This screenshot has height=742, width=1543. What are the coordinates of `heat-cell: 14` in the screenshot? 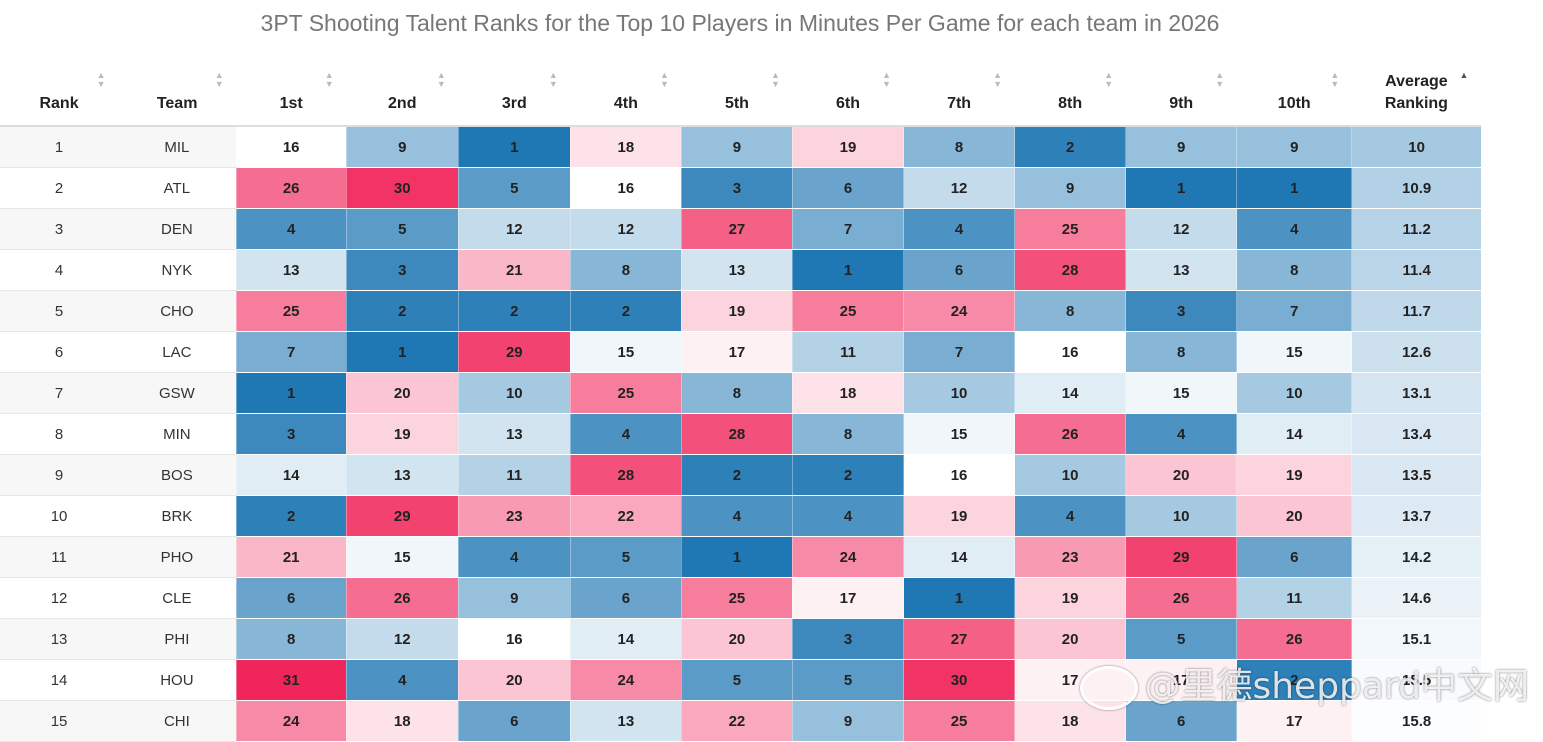 It's located at (1070, 393).